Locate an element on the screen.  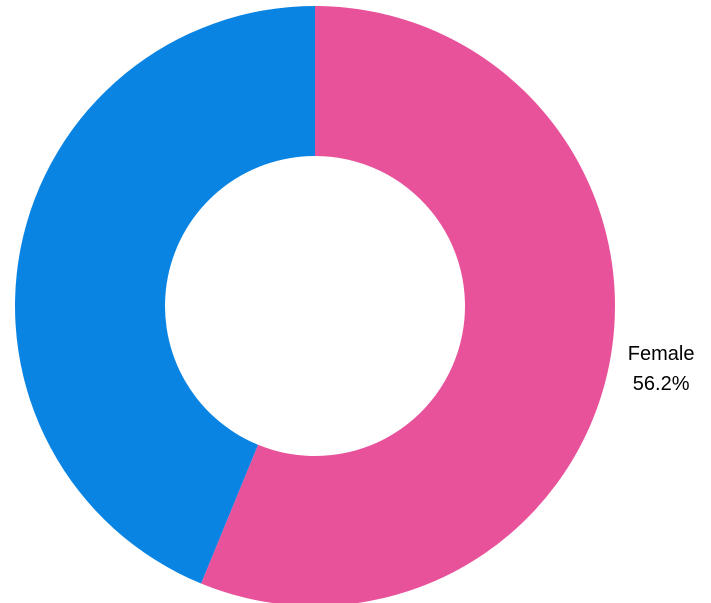
slice-percent: 56.2% is located at coordinates (661, 384).